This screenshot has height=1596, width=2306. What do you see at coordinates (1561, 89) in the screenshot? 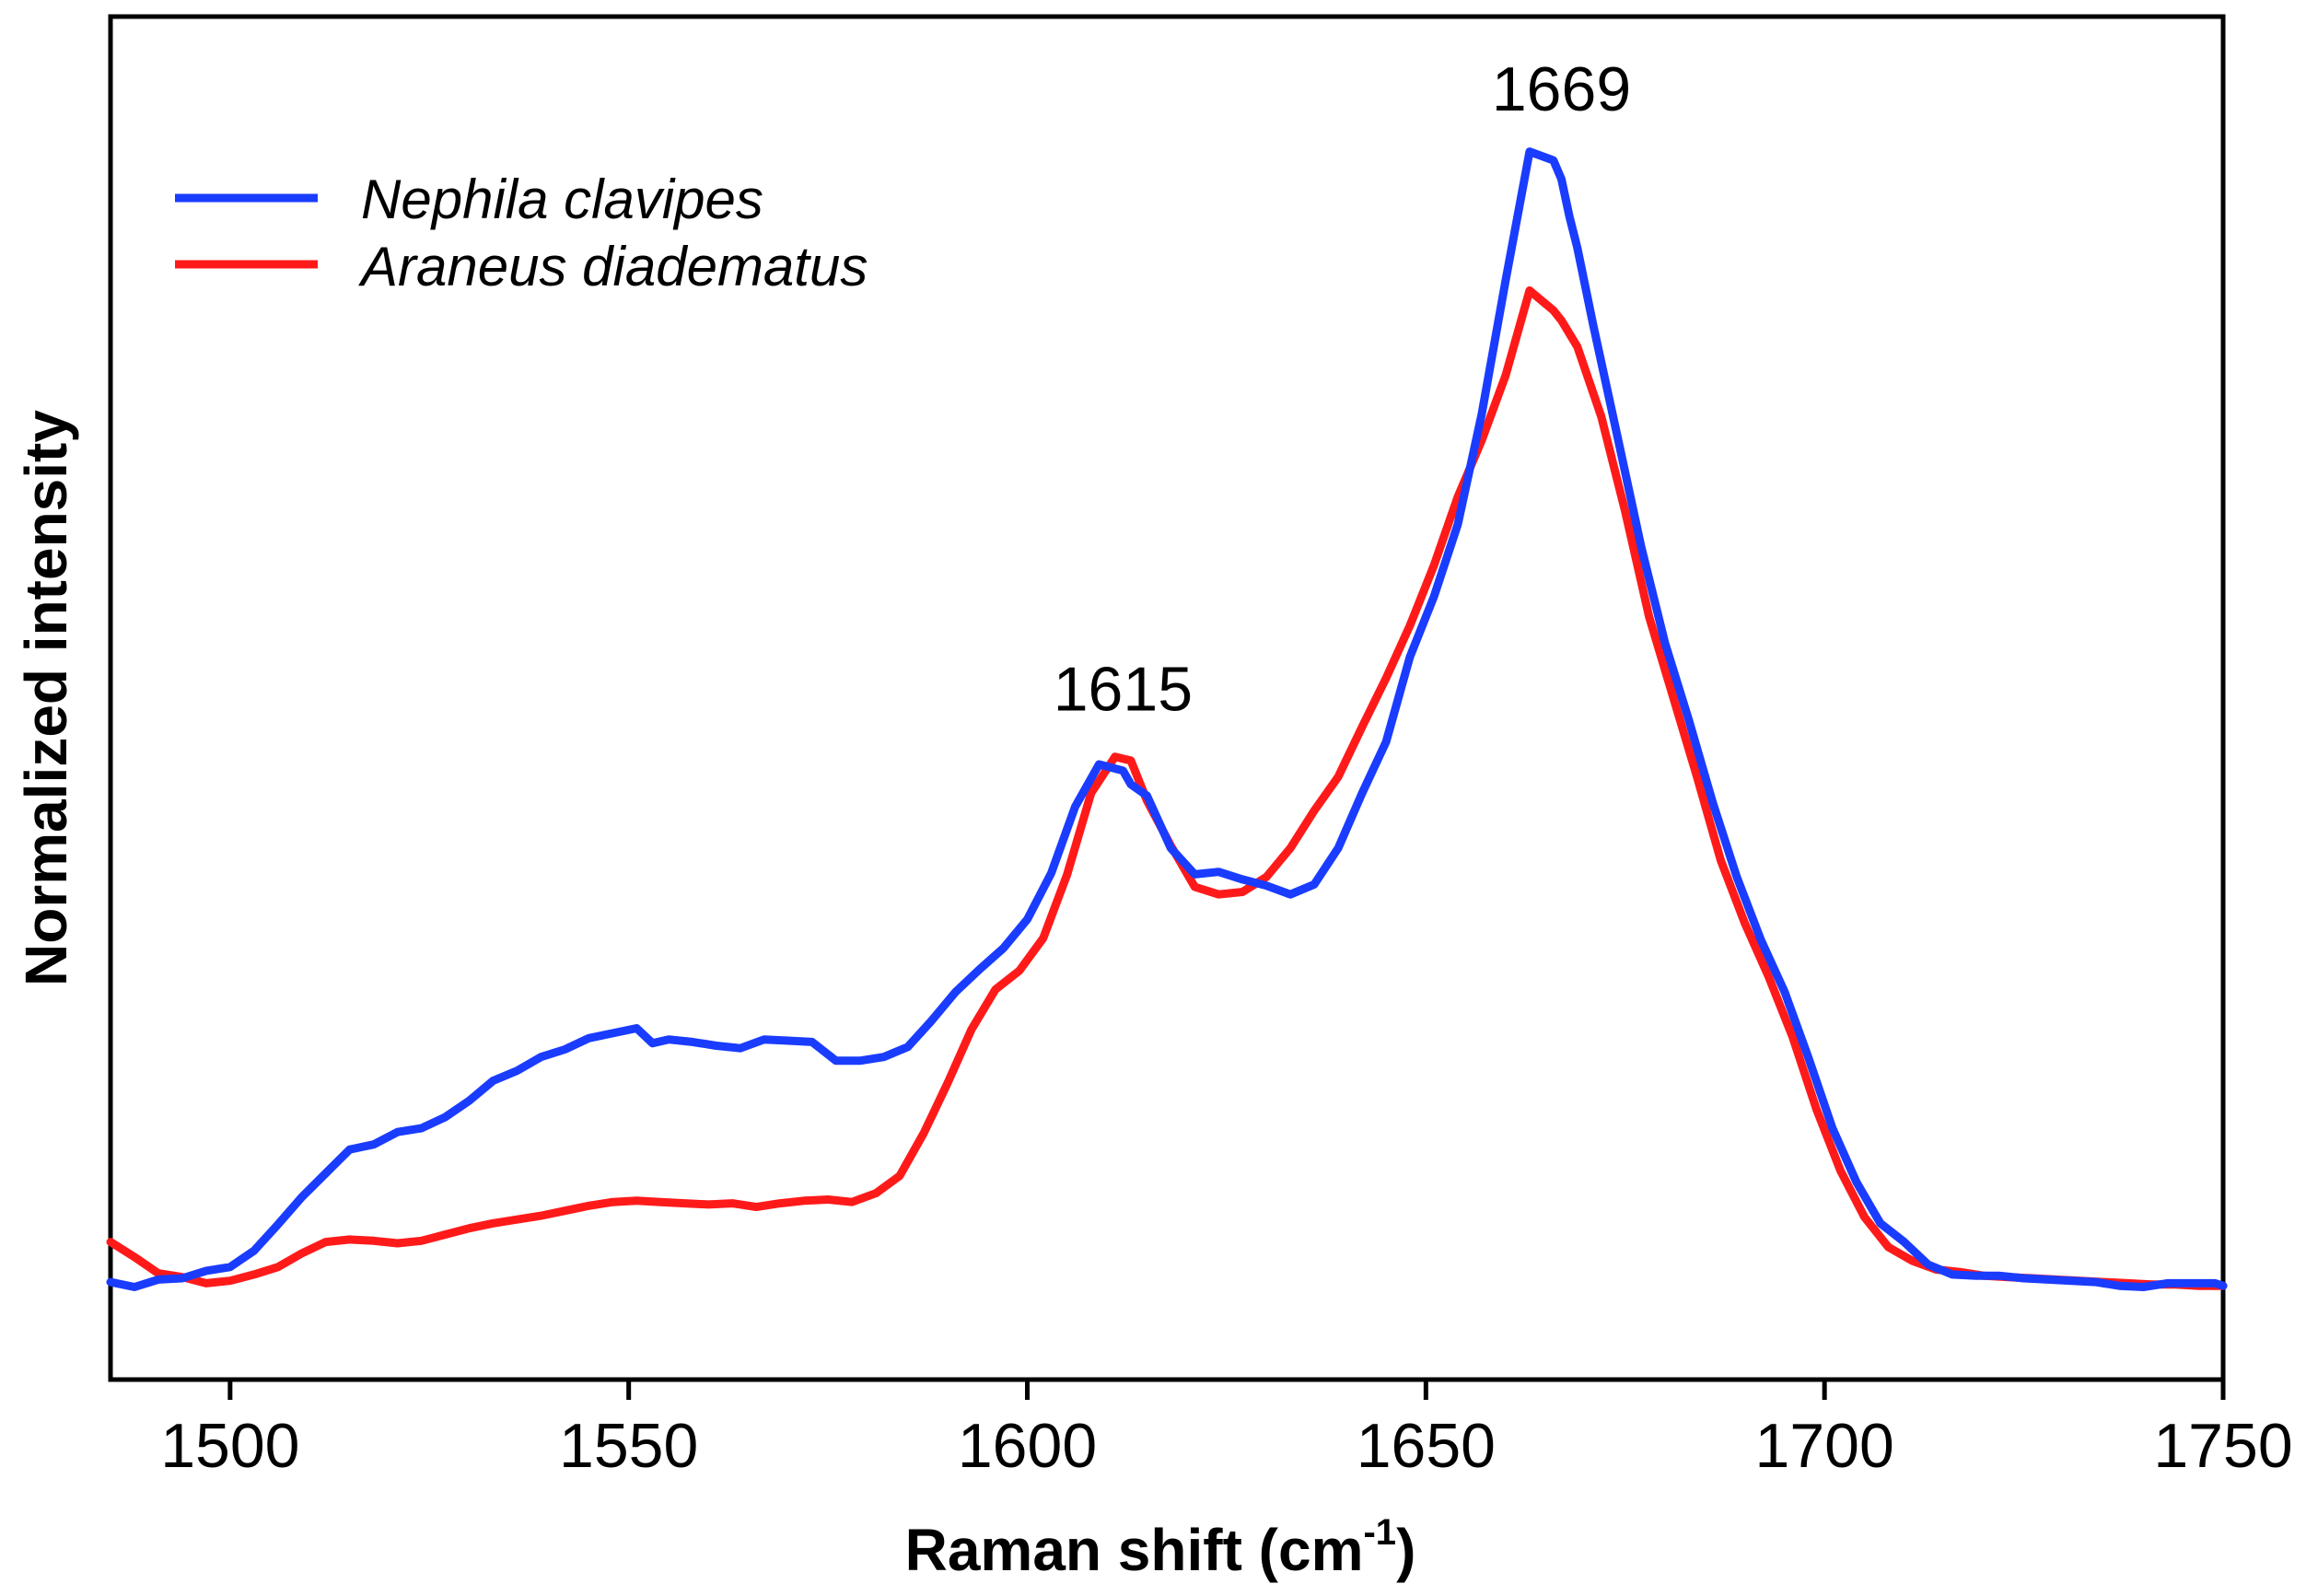
I see `peak-label: 1669` at bounding box center [1561, 89].